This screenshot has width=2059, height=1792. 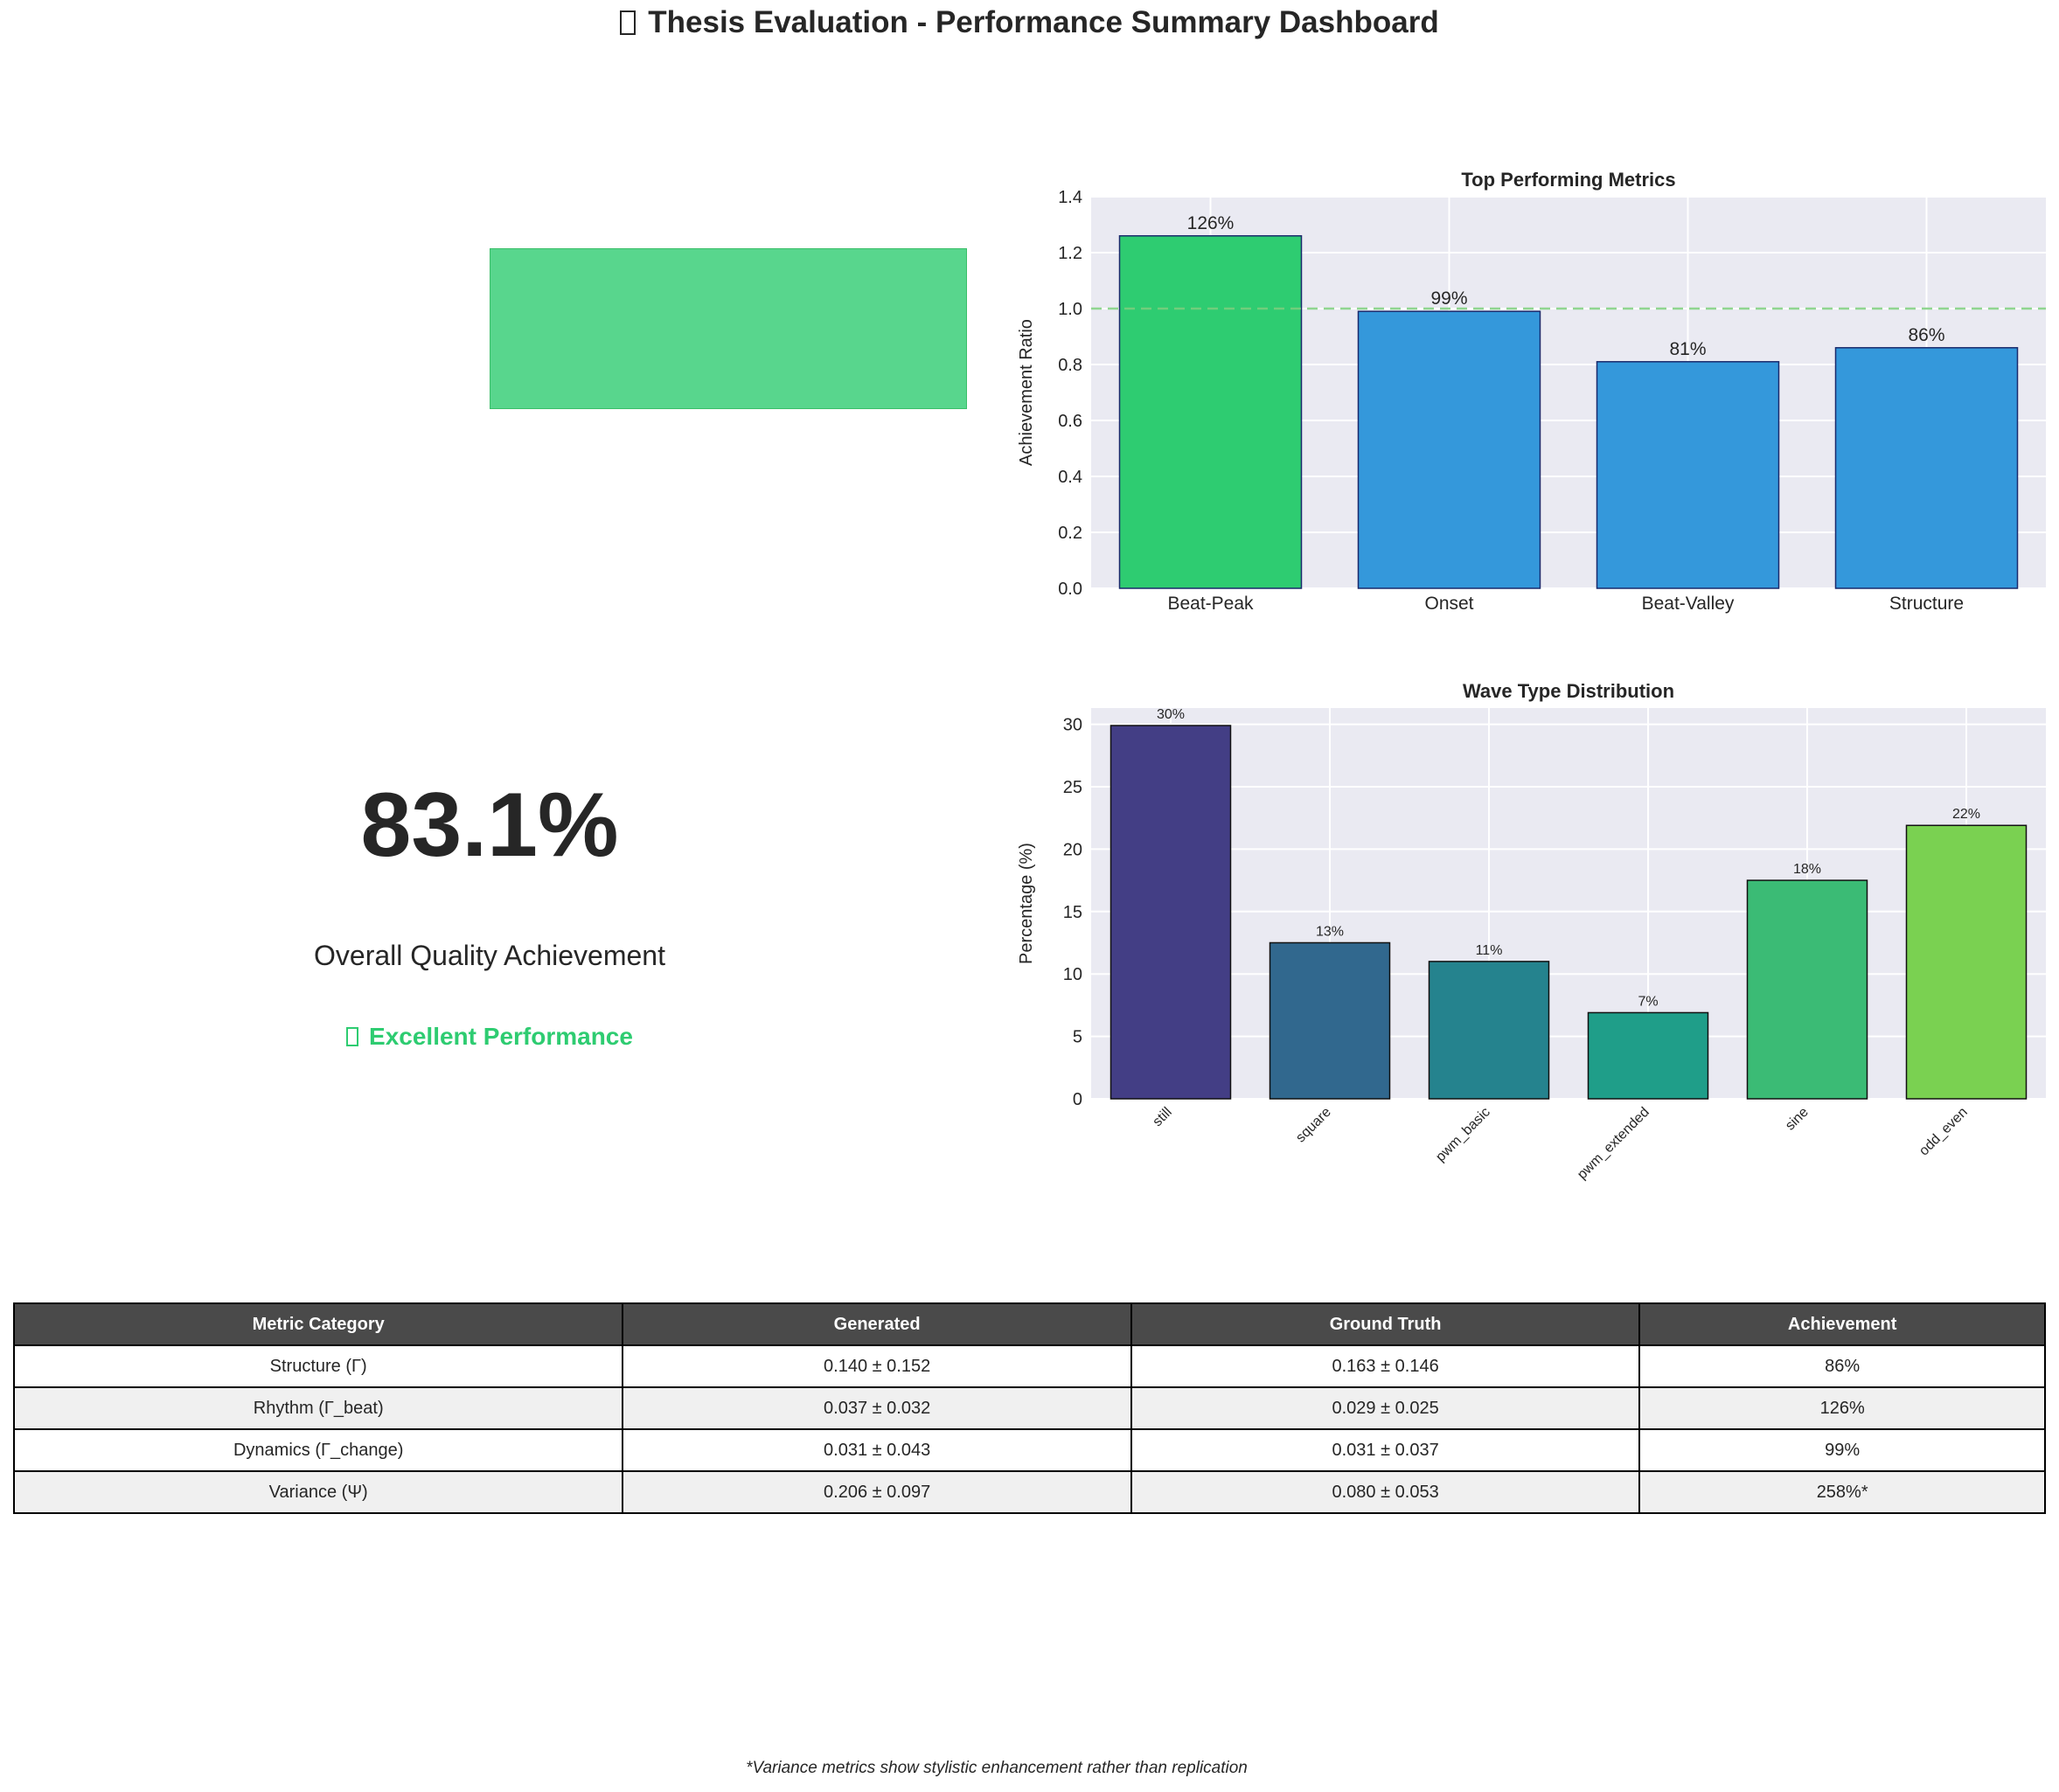 What do you see at coordinates (1842, 1408) in the screenshot?
I see `table-cell: 126%` at bounding box center [1842, 1408].